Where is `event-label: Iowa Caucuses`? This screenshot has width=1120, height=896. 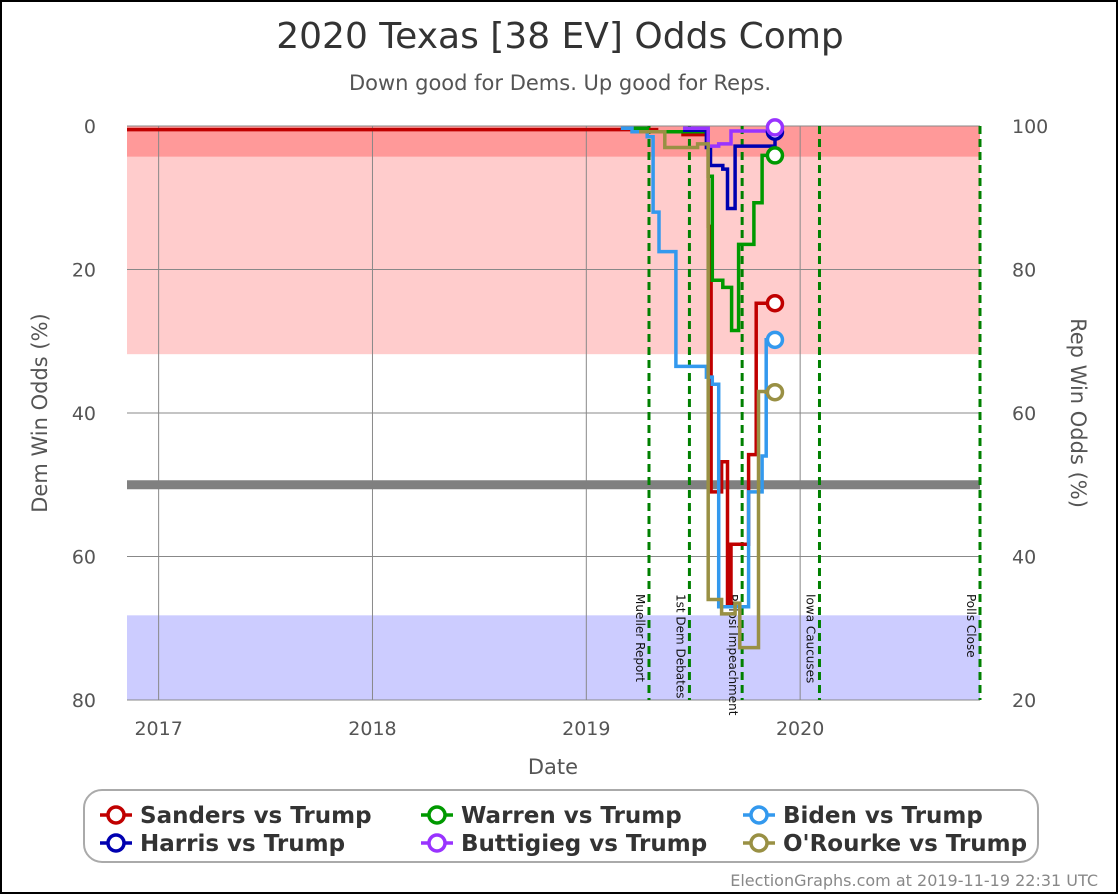
event-label: Iowa Caucuses is located at coordinates (810, 638).